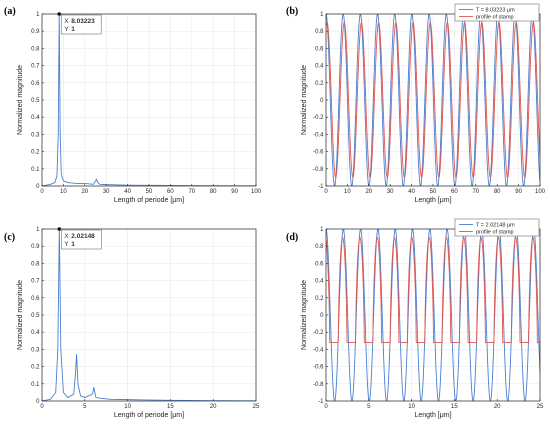 The width and height of the screenshot is (550, 426). Describe the element at coordinates (432, 415) in the screenshot. I see `x-axis-label: Length [μm]` at that location.